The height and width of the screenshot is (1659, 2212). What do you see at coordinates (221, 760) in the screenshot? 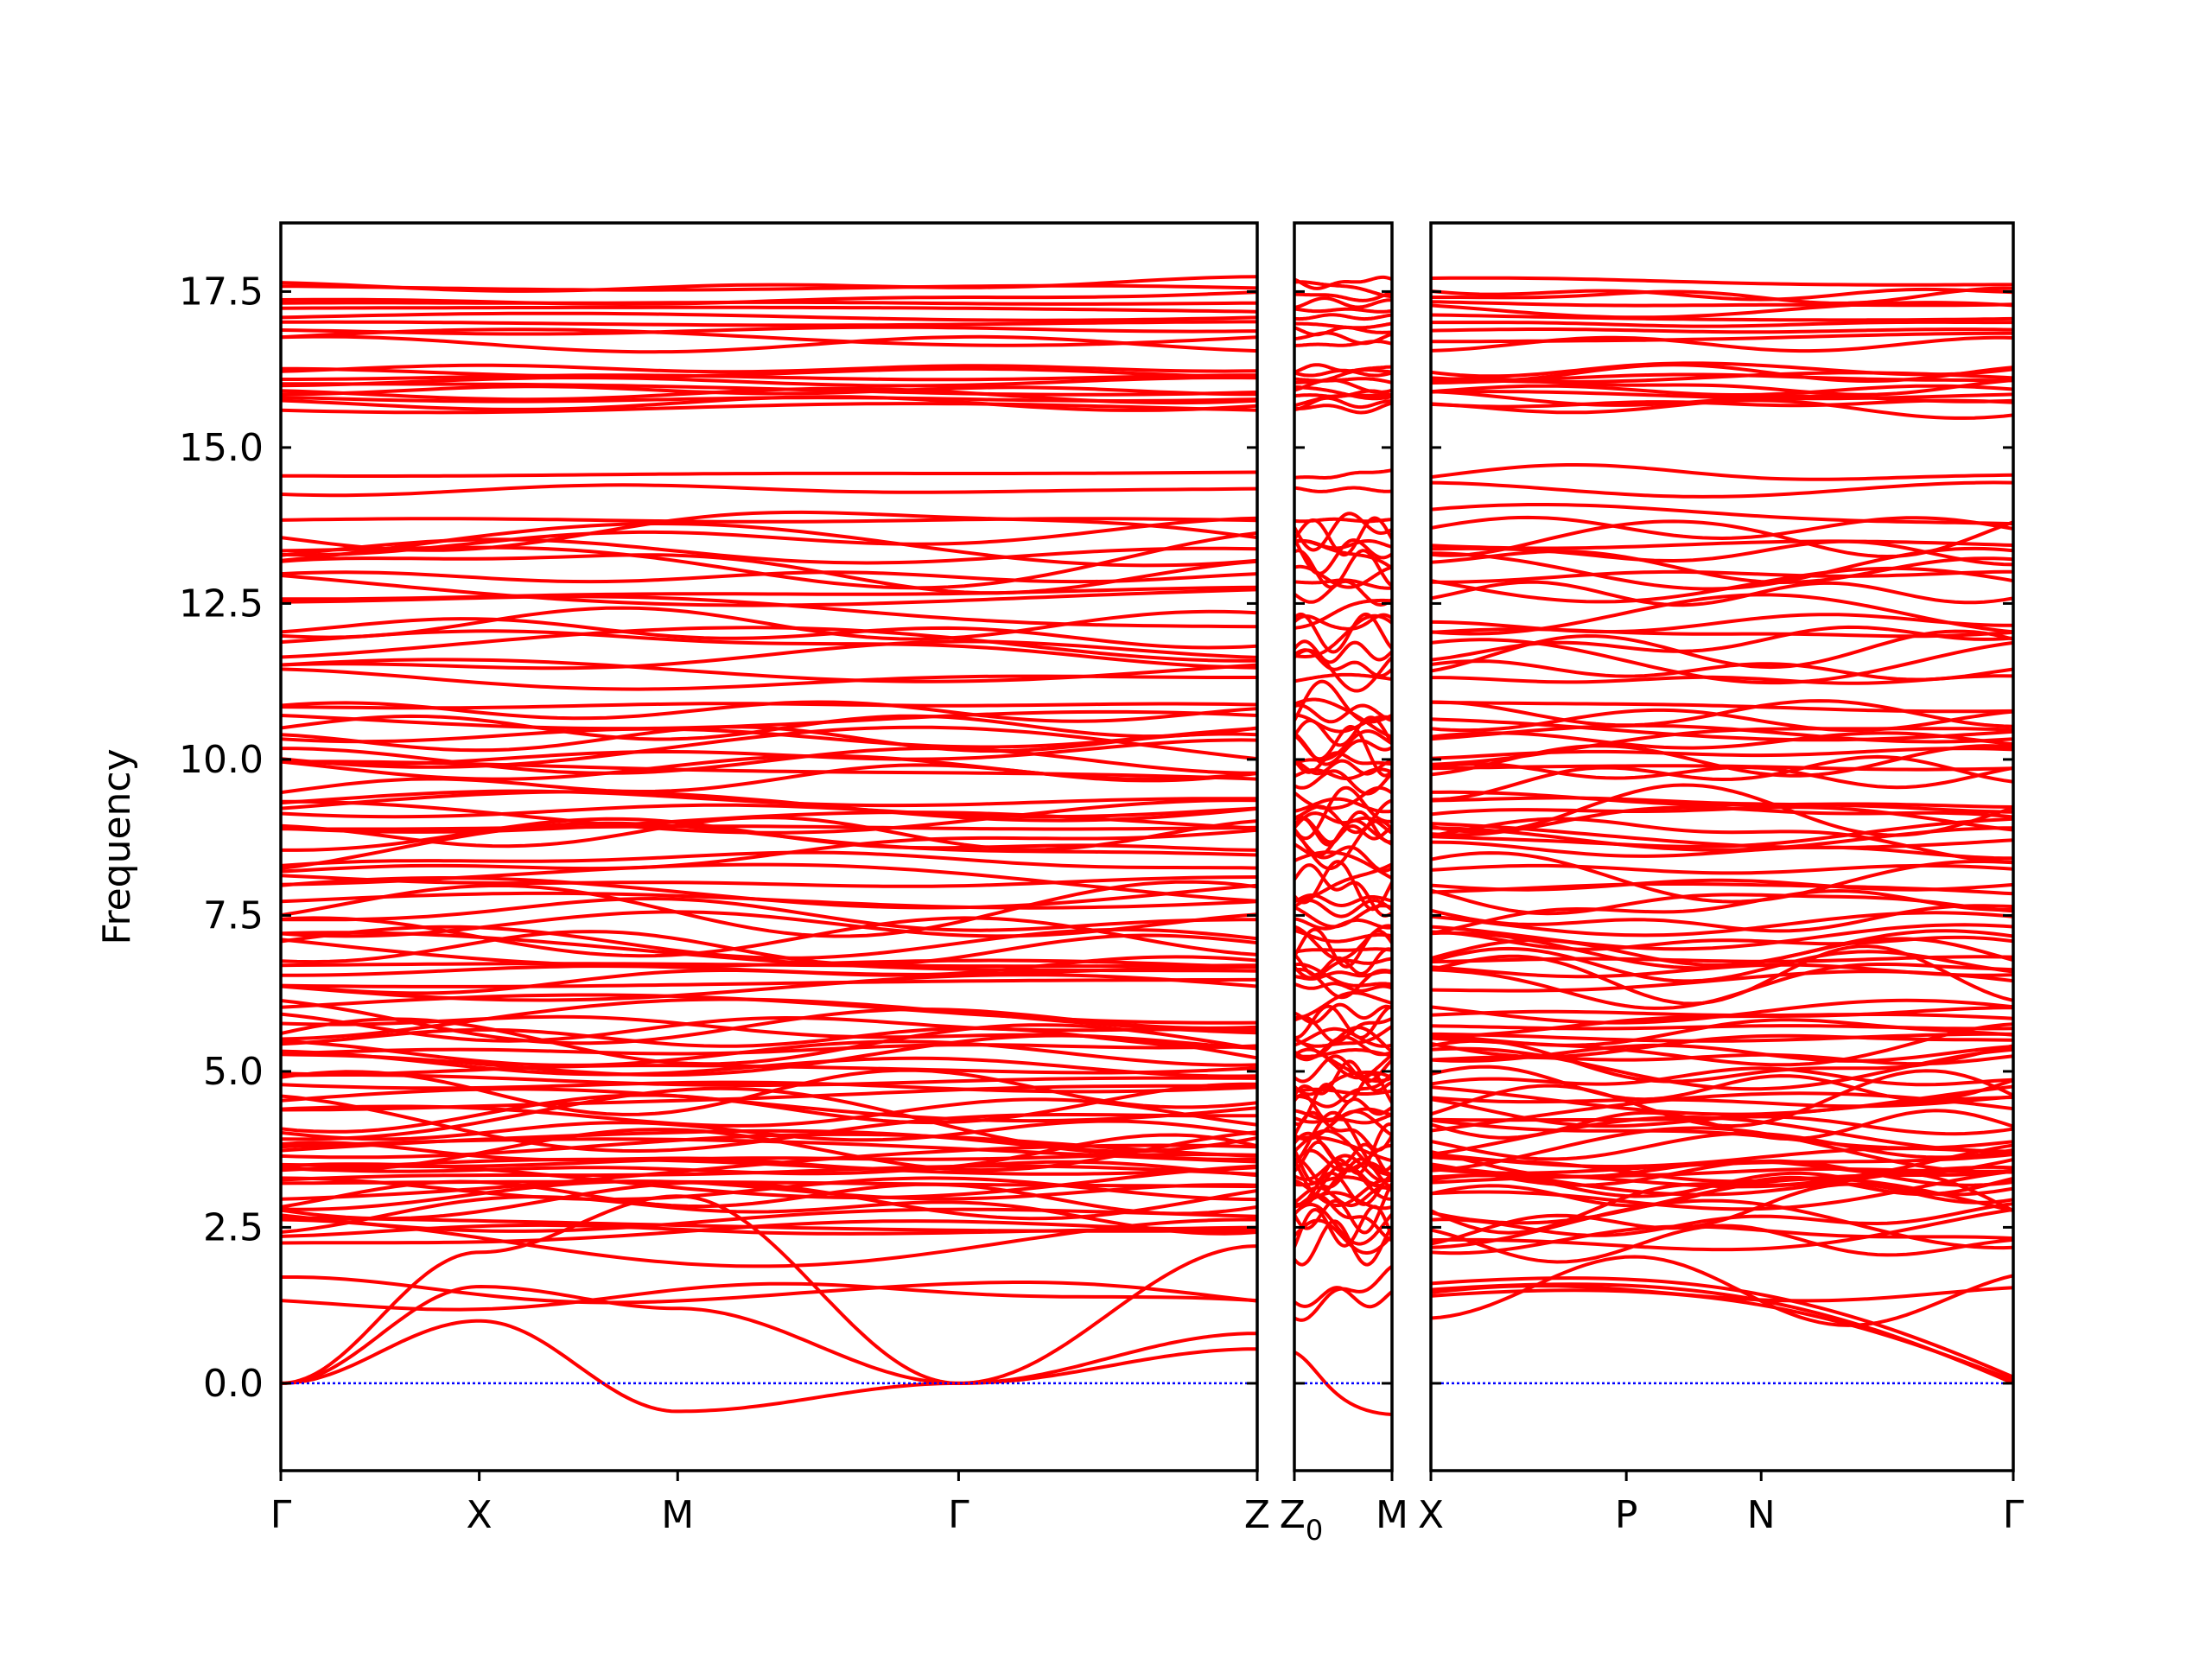
I see `y-tick-label: 10.0` at bounding box center [221, 760].